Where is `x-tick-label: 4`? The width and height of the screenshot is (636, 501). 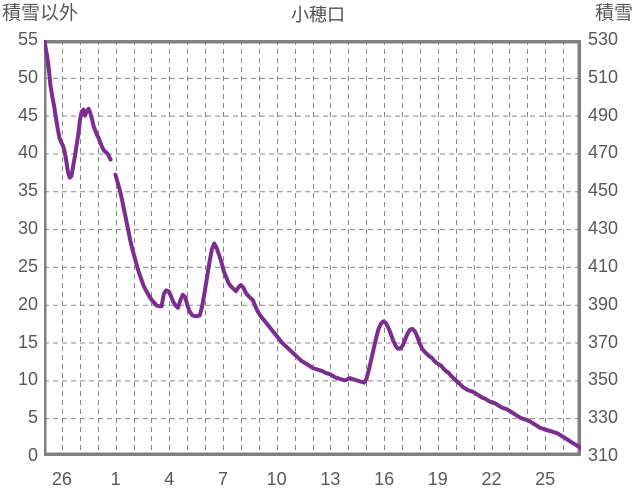
x-tick-label: 4 is located at coordinates (169, 479).